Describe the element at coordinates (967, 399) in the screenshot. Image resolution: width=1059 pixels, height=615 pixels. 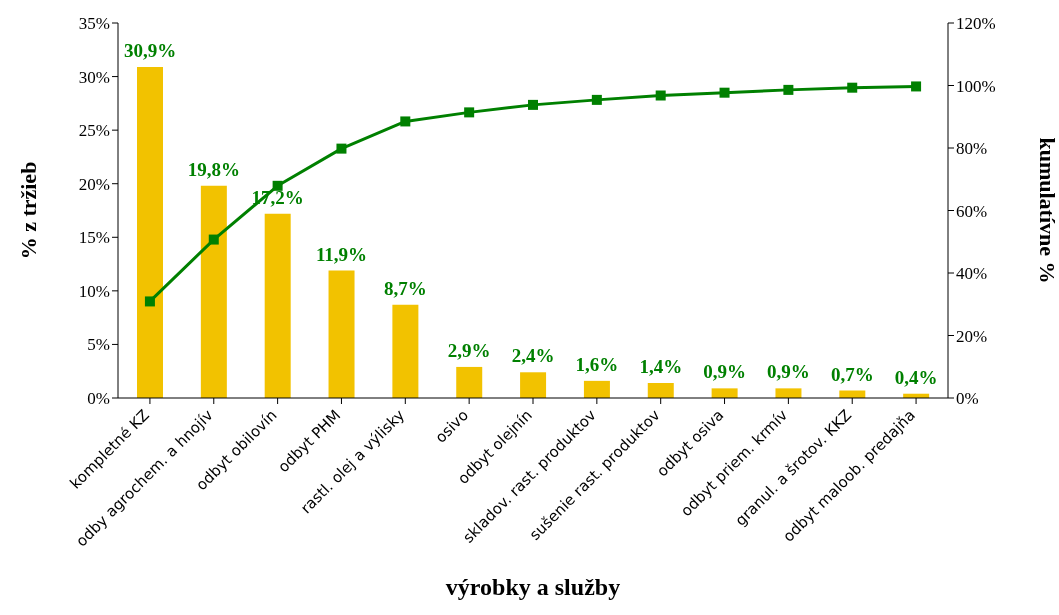
I see `y2-tick-label: 0%` at that location.